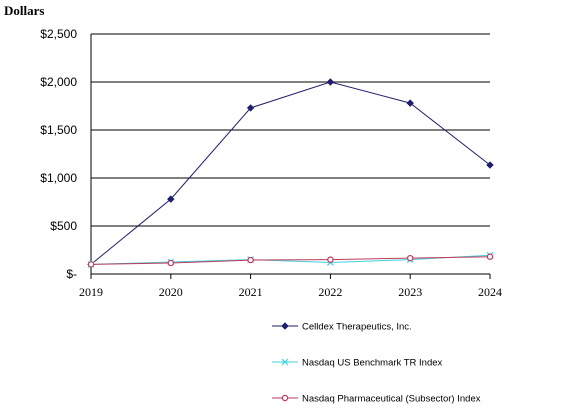 The width and height of the screenshot is (562, 419). I want to click on x-tick-label: 2023, so click(410, 292).